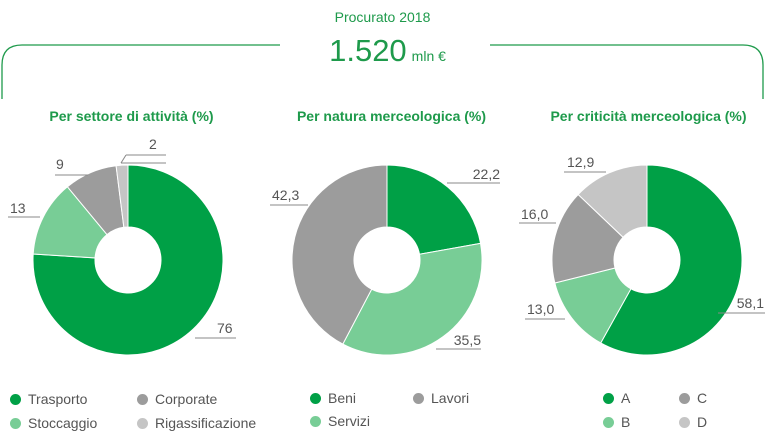  I want to click on legend-dot-c, so click(684, 398).